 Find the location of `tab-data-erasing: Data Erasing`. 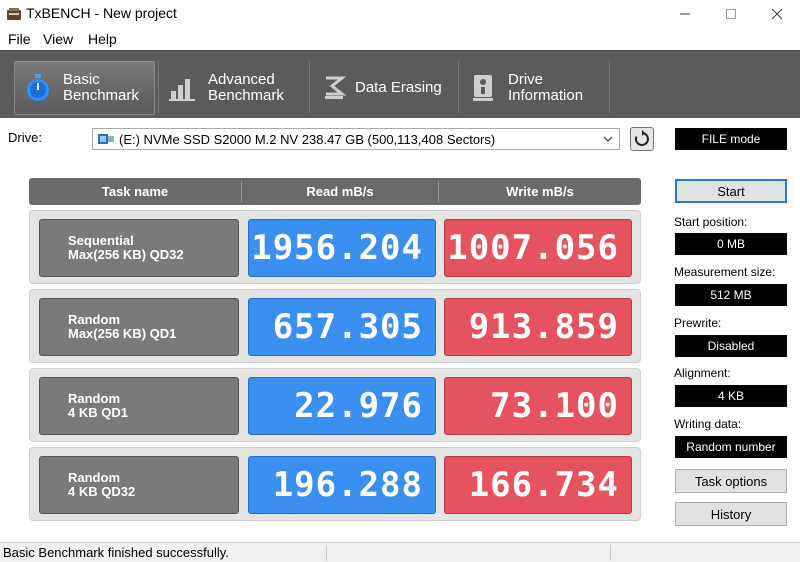

tab-data-erasing: Data Erasing is located at coordinates (387, 88).